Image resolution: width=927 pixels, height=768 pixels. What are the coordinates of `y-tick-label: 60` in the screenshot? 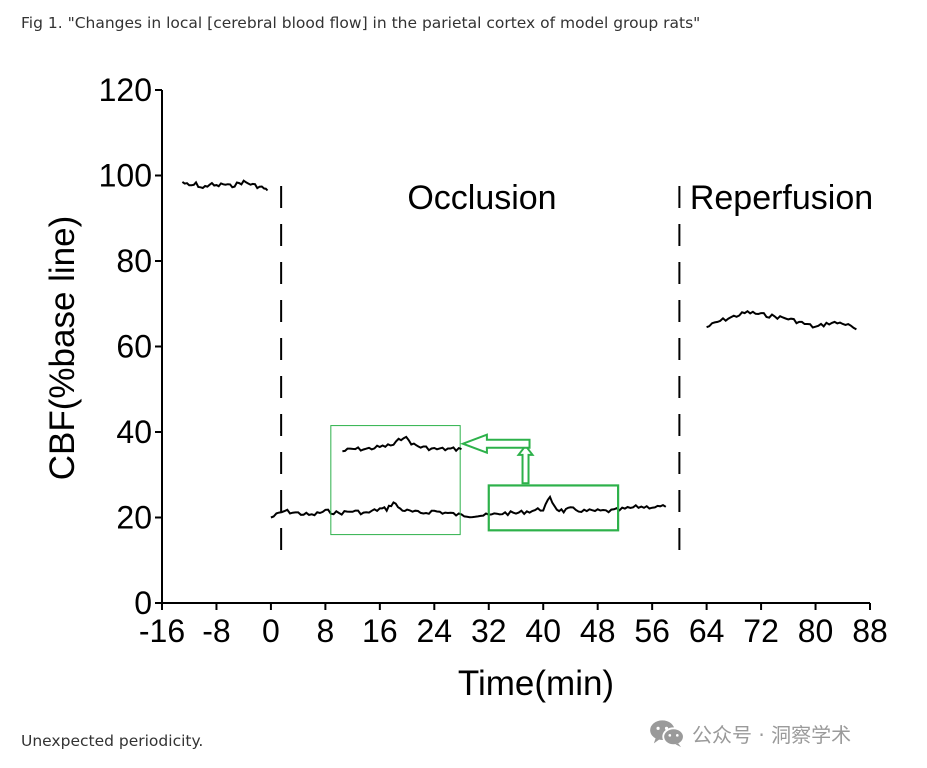 It's located at (134, 347).